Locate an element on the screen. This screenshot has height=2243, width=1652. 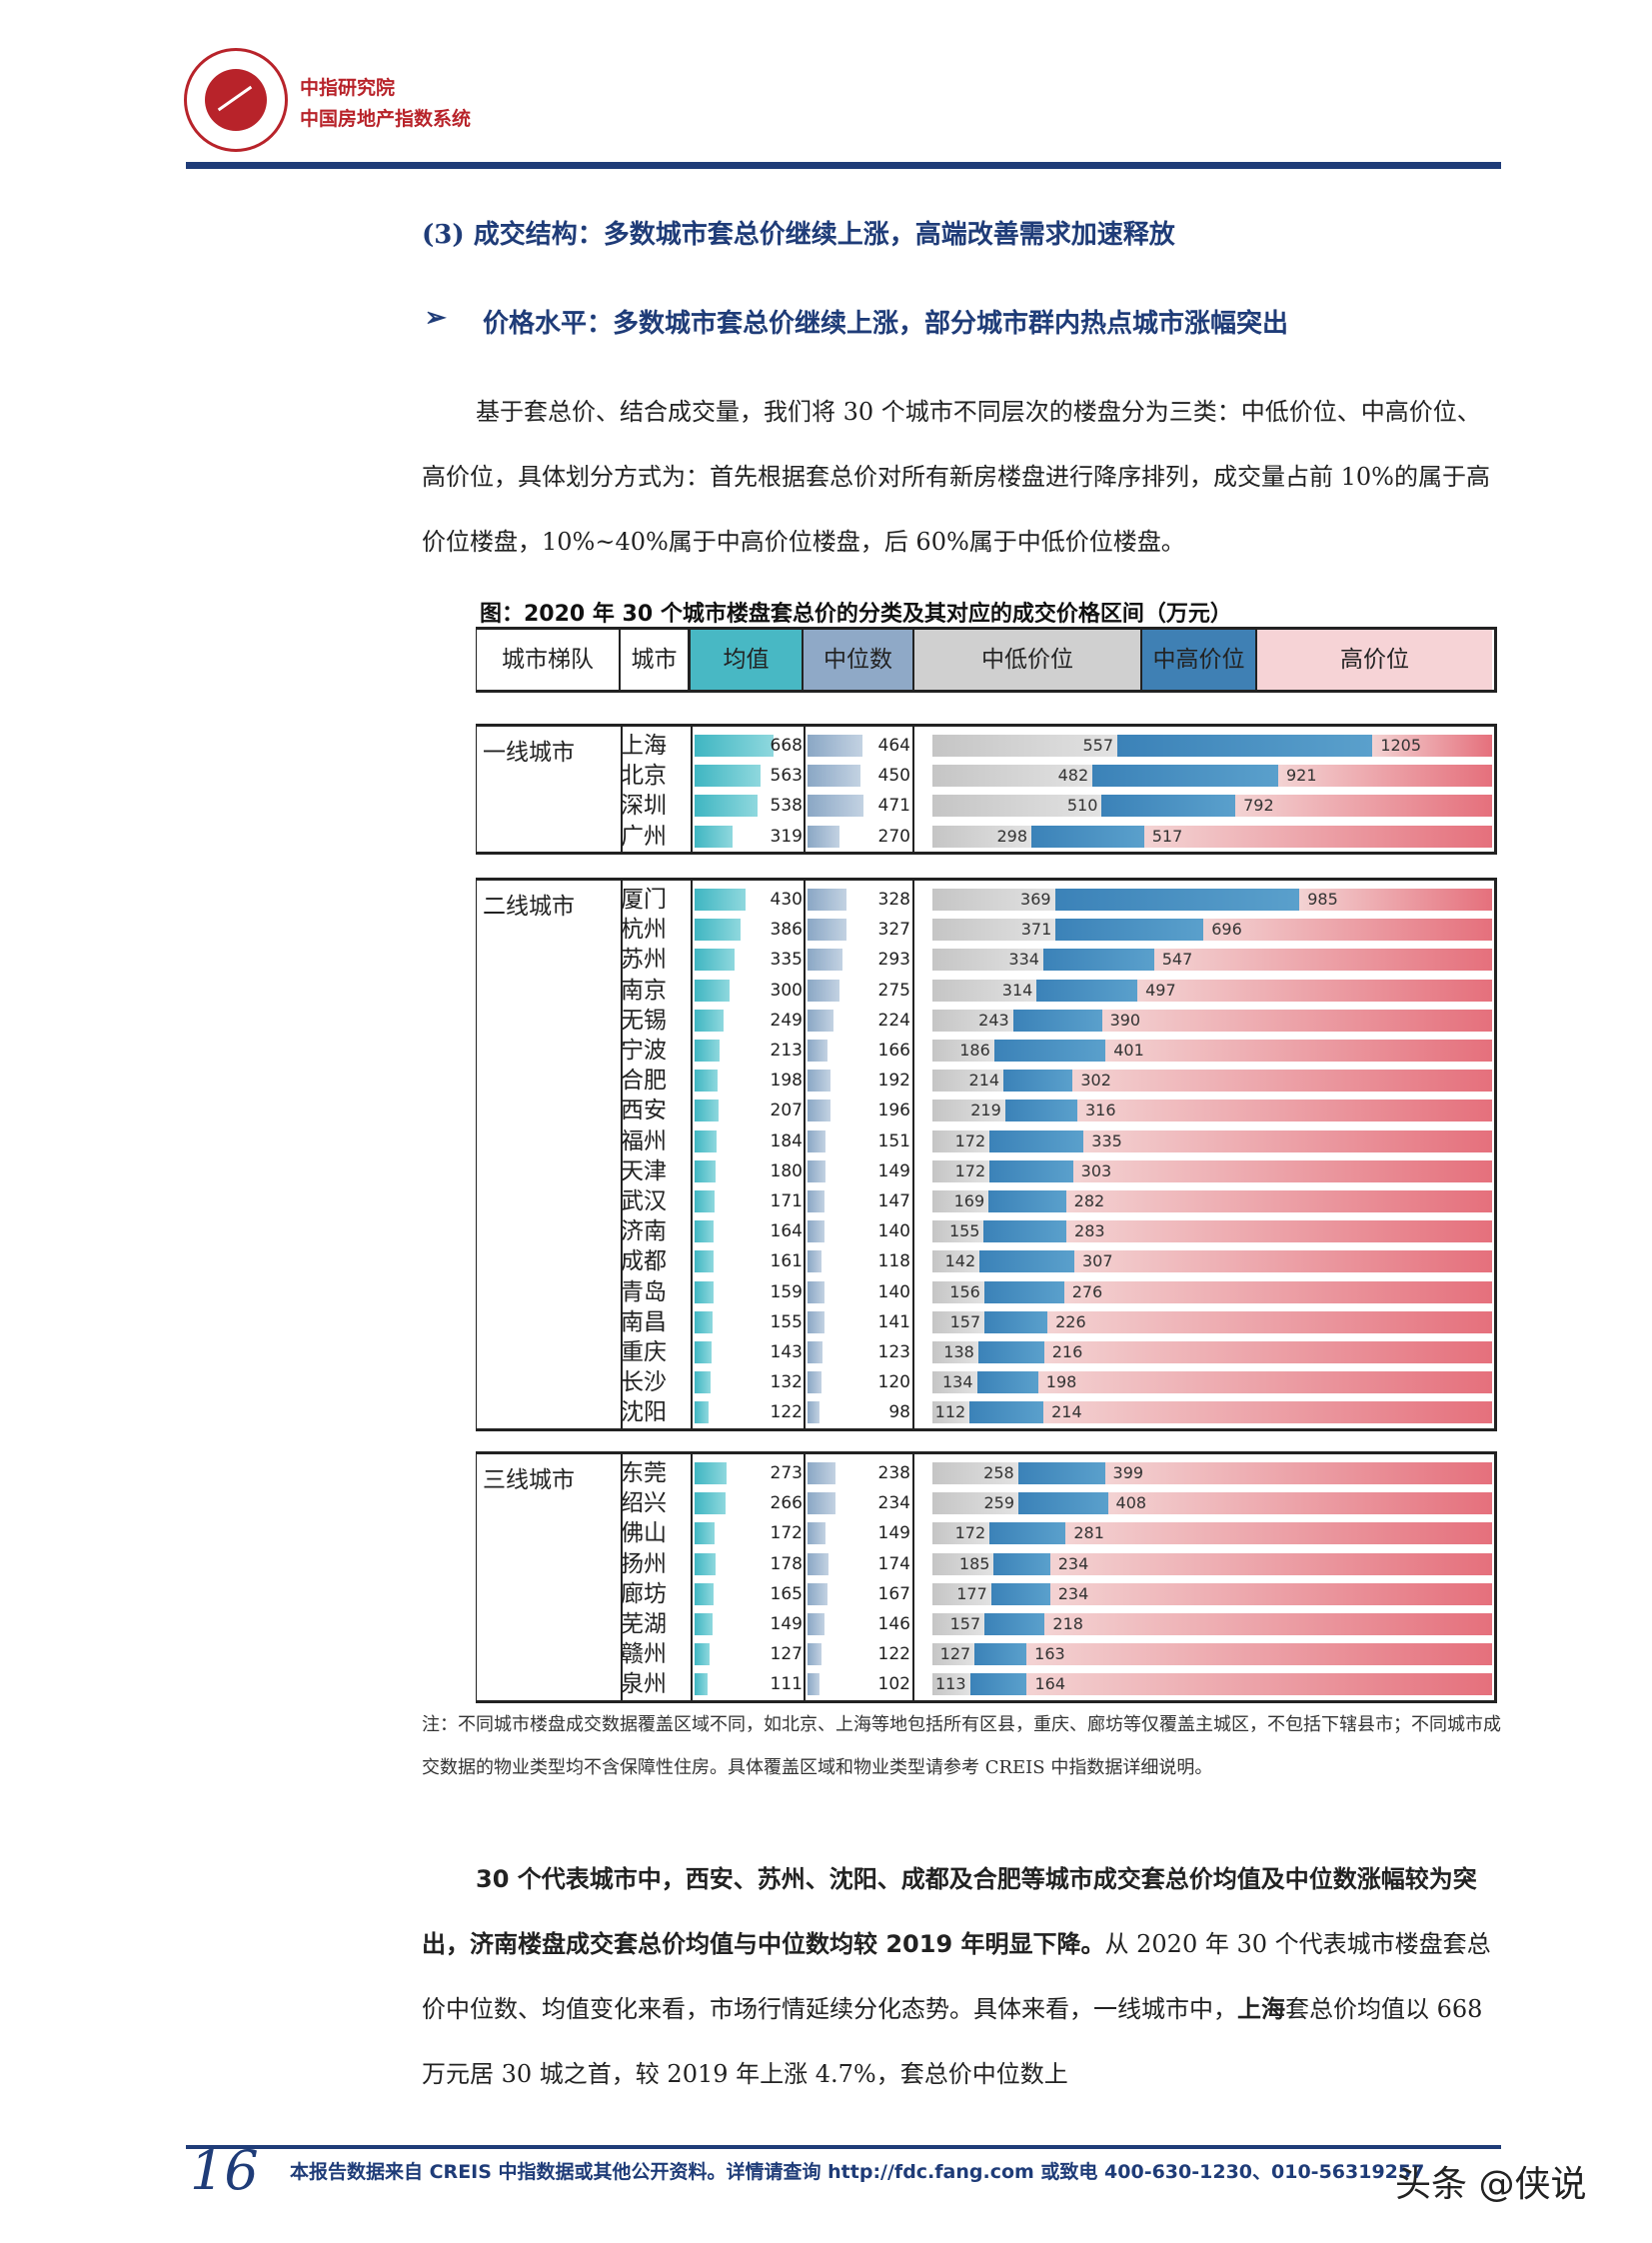
city-name: 北京 is located at coordinates (644, 776).